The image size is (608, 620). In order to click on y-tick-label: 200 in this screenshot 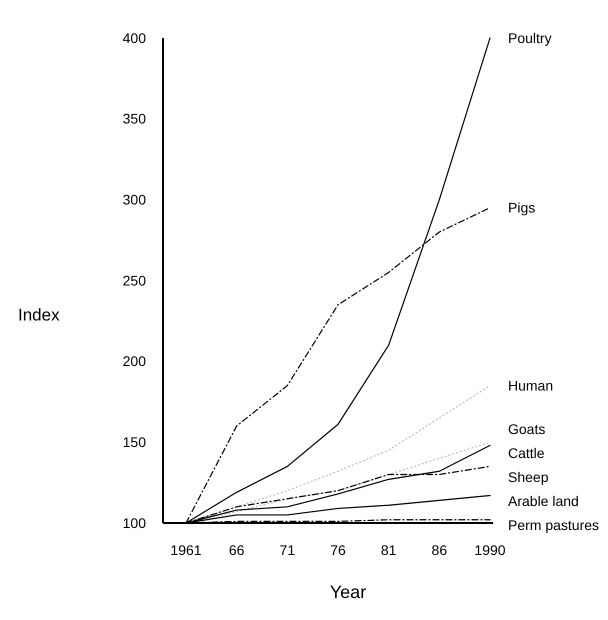, I will do `click(134, 361)`.